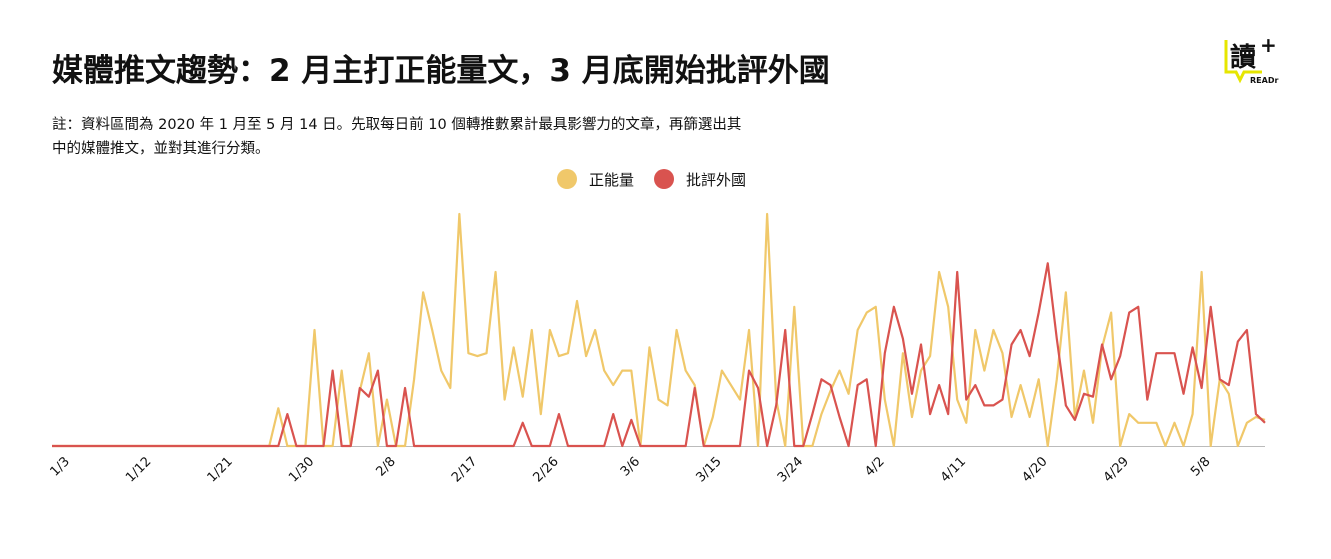 The height and width of the screenshot is (559, 1331). I want to click on x-tick-label: 2/17, so click(464, 469).